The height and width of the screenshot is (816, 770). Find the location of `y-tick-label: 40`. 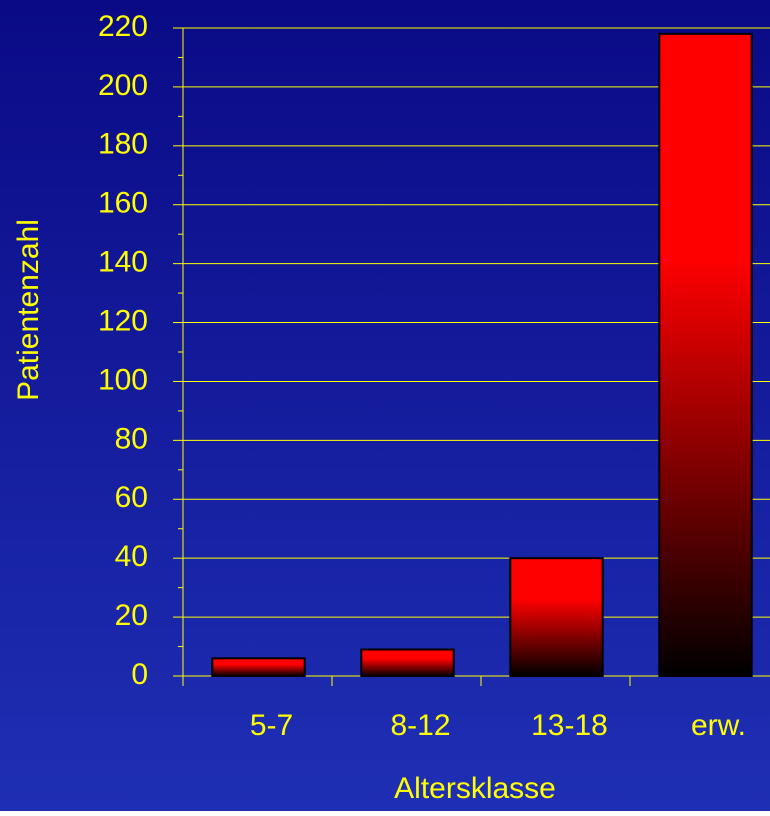

y-tick-label: 40 is located at coordinates (131, 556).